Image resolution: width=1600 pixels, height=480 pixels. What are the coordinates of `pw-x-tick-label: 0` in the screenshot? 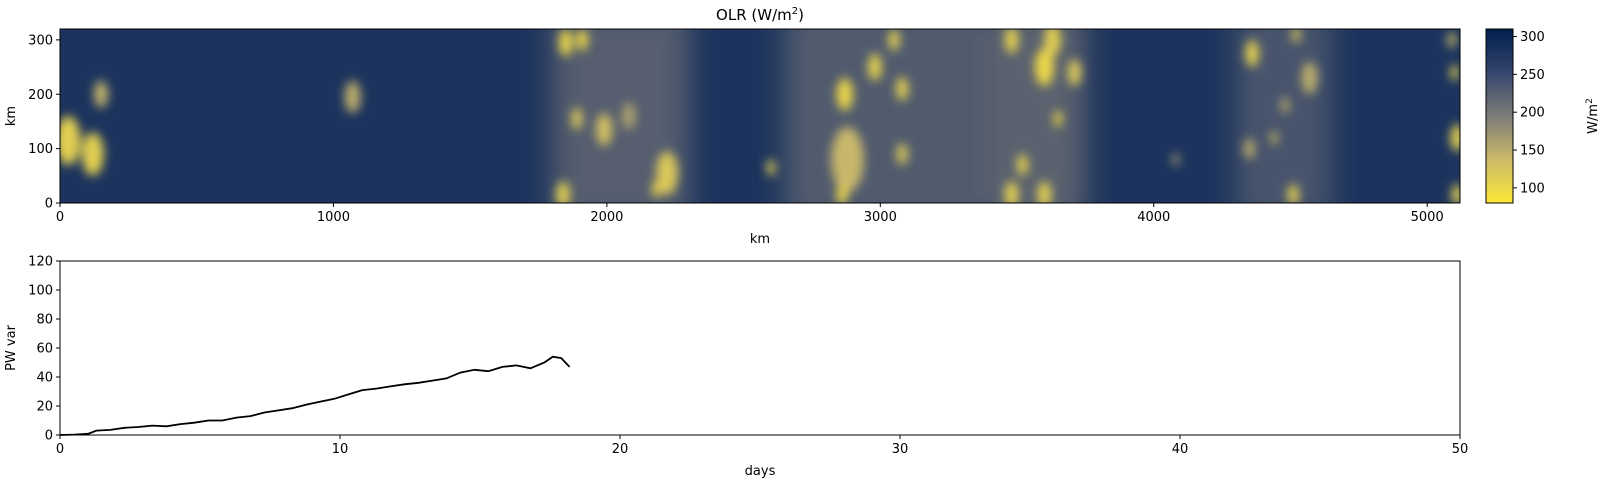 It's located at (60, 449).